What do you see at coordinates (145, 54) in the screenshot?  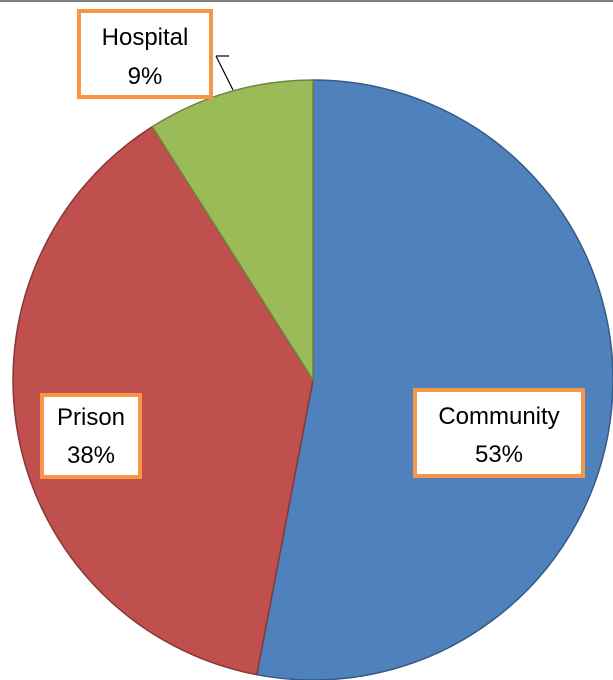 I see `label-hospital: Hospital 9%` at bounding box center [145, 54].